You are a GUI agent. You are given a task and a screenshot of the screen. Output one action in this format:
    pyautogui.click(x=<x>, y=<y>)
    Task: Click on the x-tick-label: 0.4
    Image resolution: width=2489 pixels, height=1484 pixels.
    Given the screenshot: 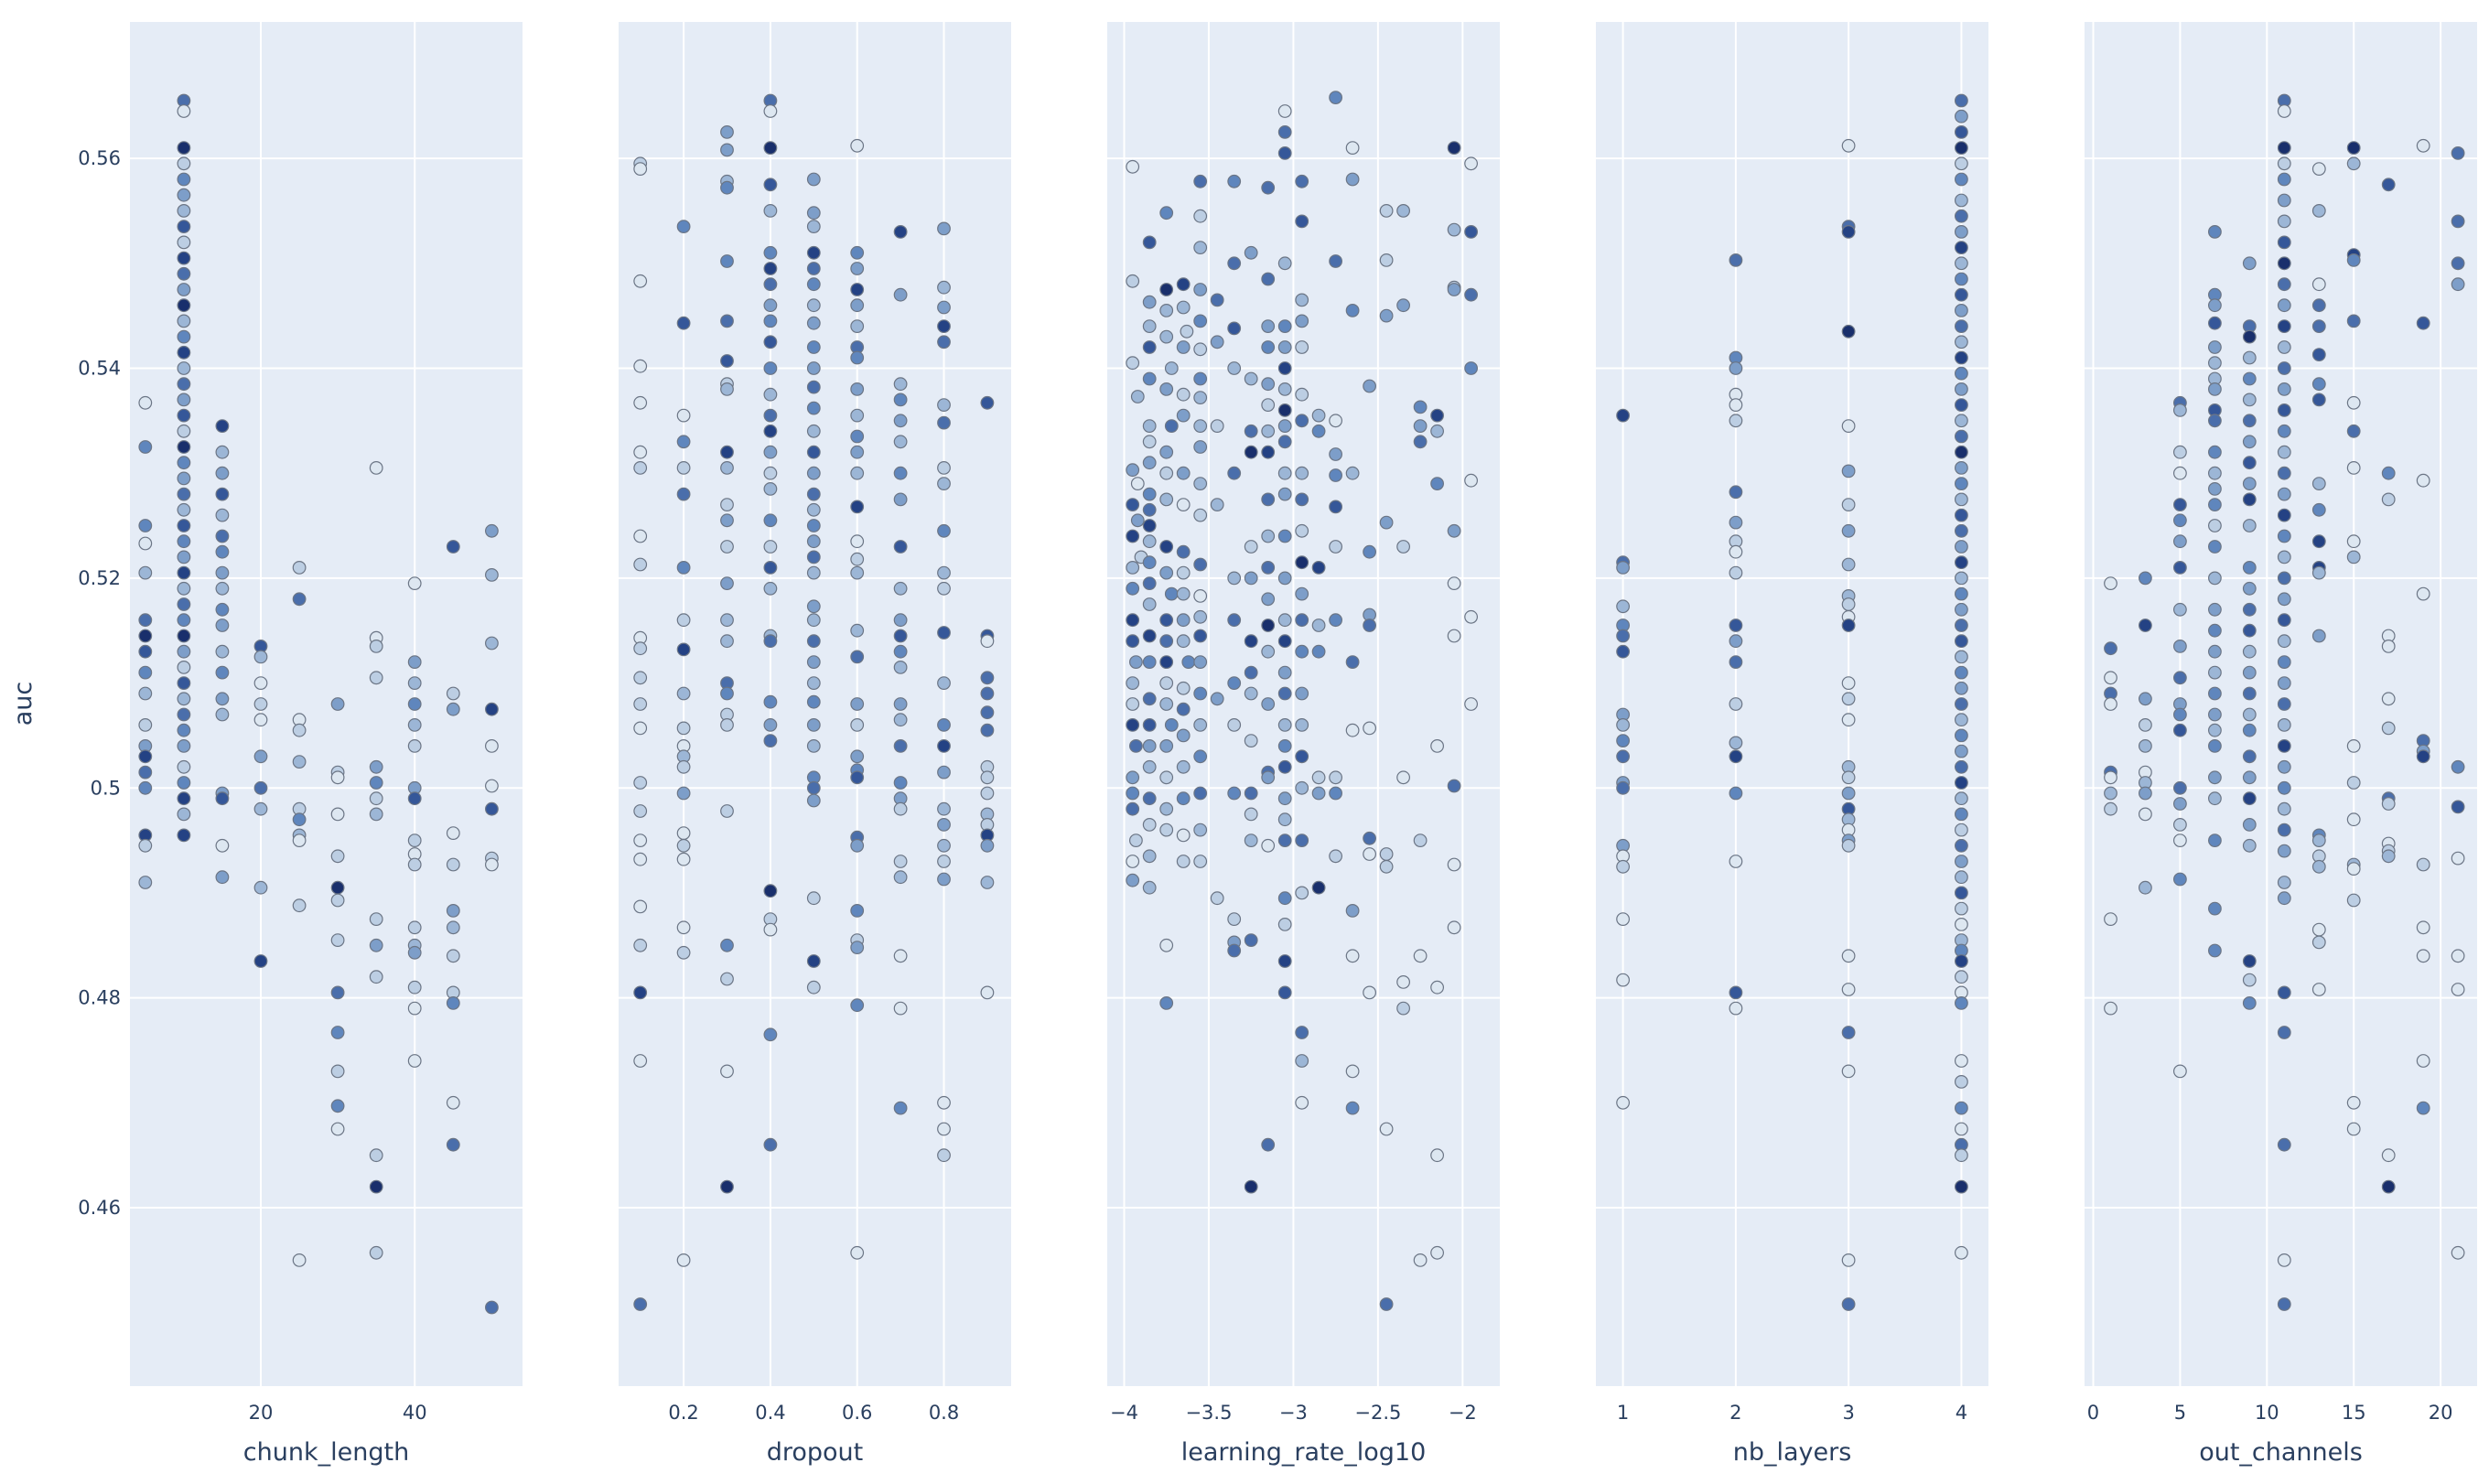 What is the action you would take?
    pyautogui.click(x=770, y=1413)
    